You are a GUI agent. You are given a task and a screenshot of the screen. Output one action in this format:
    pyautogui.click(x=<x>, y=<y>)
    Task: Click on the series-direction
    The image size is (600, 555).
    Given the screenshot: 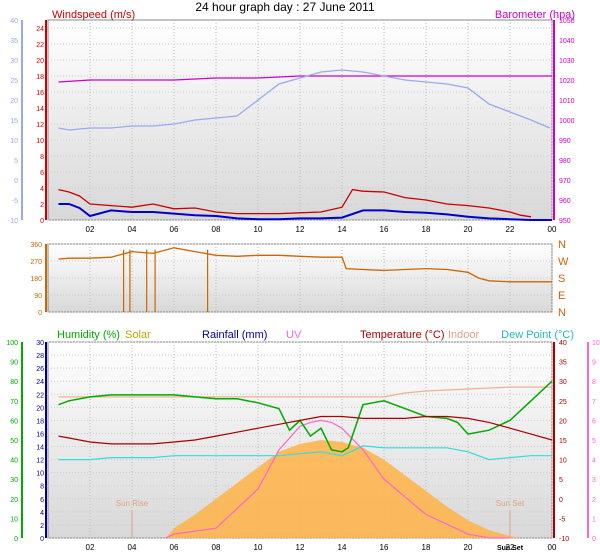 What is the action you would take?
    pyautogui.click(x=305, y=265)
    